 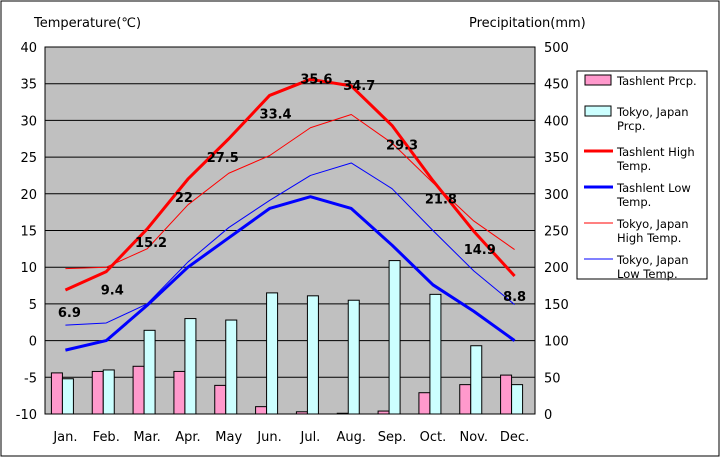 What do you see at coordinates (276, 114) in the screenshot?
I see `data-label: 33.4` at bounding box center [276, 114].